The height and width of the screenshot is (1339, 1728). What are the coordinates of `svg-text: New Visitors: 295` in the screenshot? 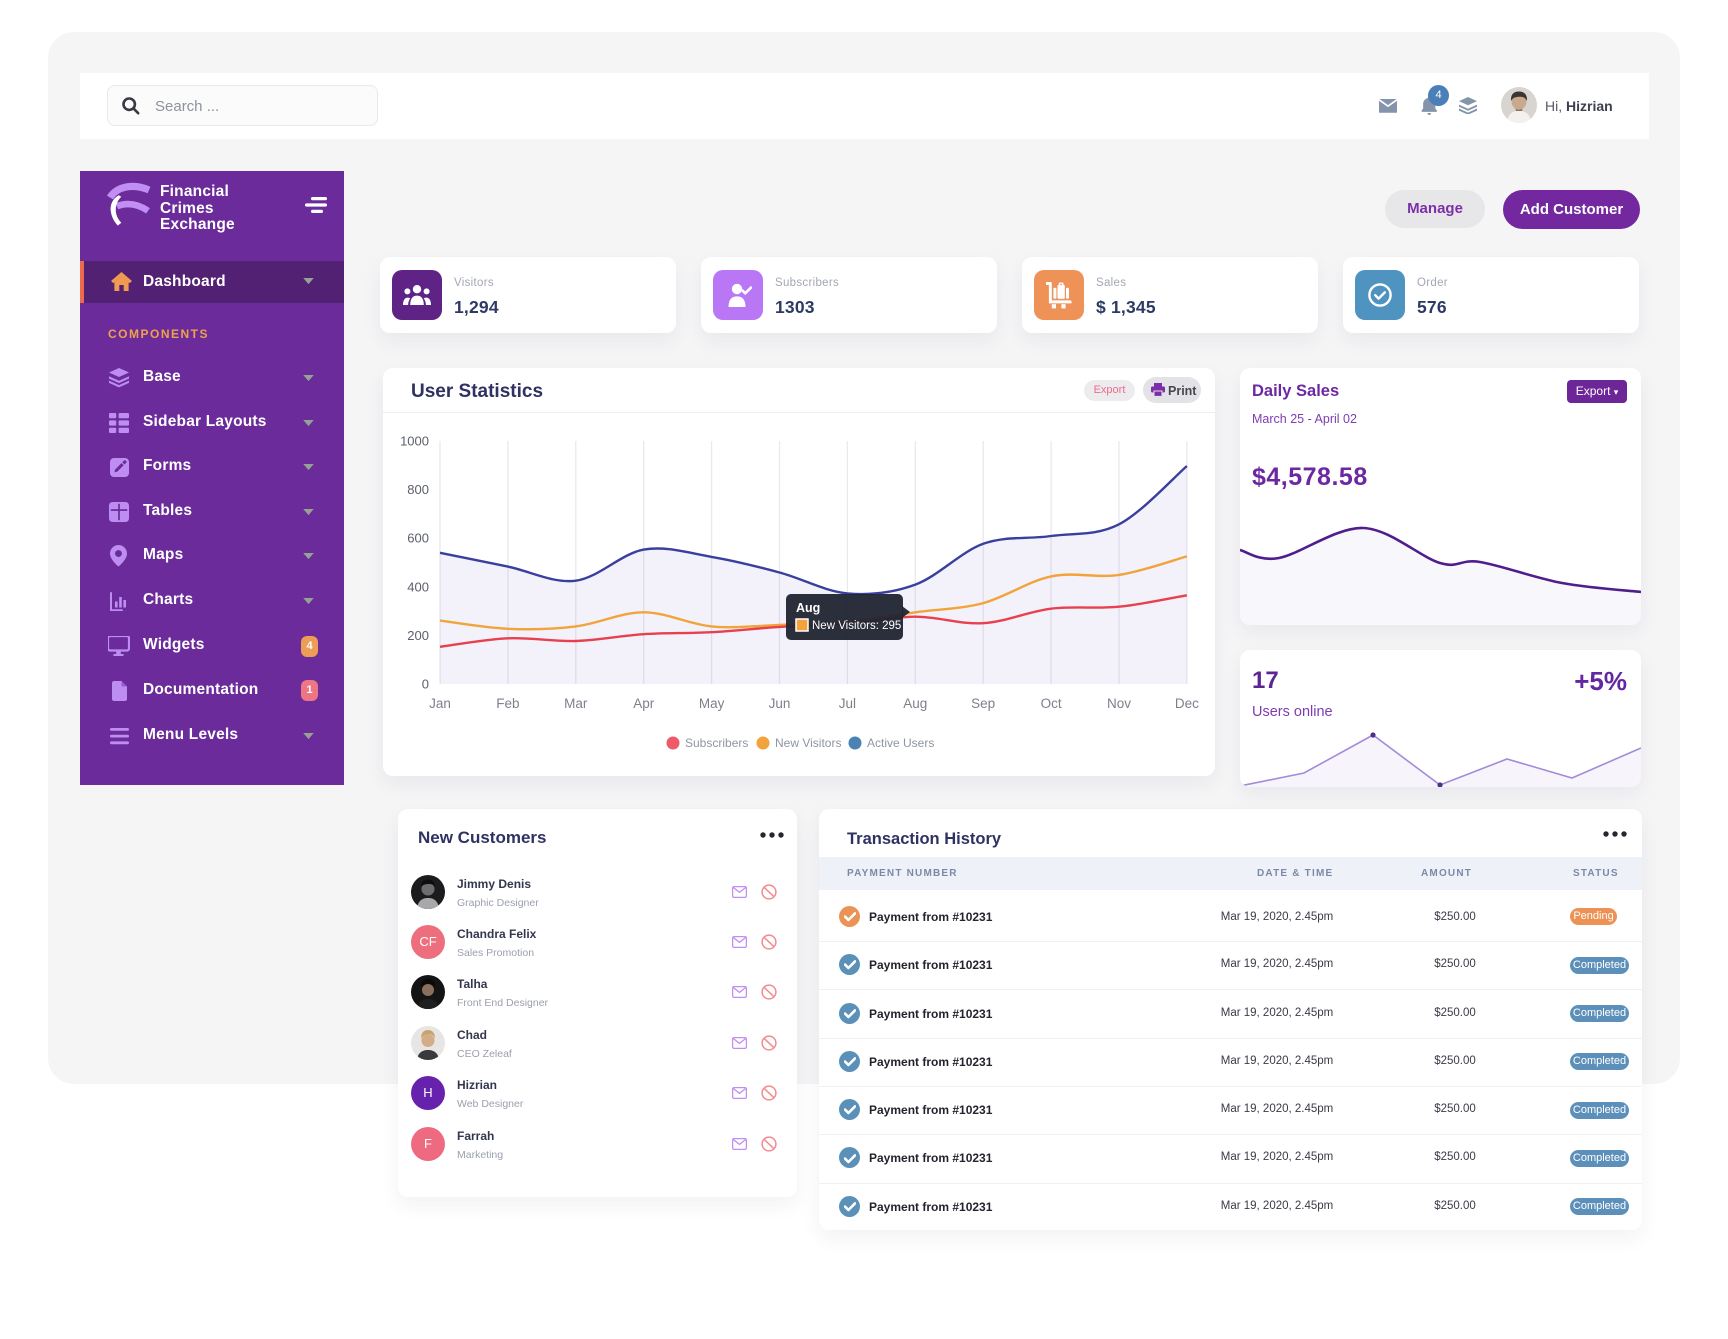 It's located at (856, 626).